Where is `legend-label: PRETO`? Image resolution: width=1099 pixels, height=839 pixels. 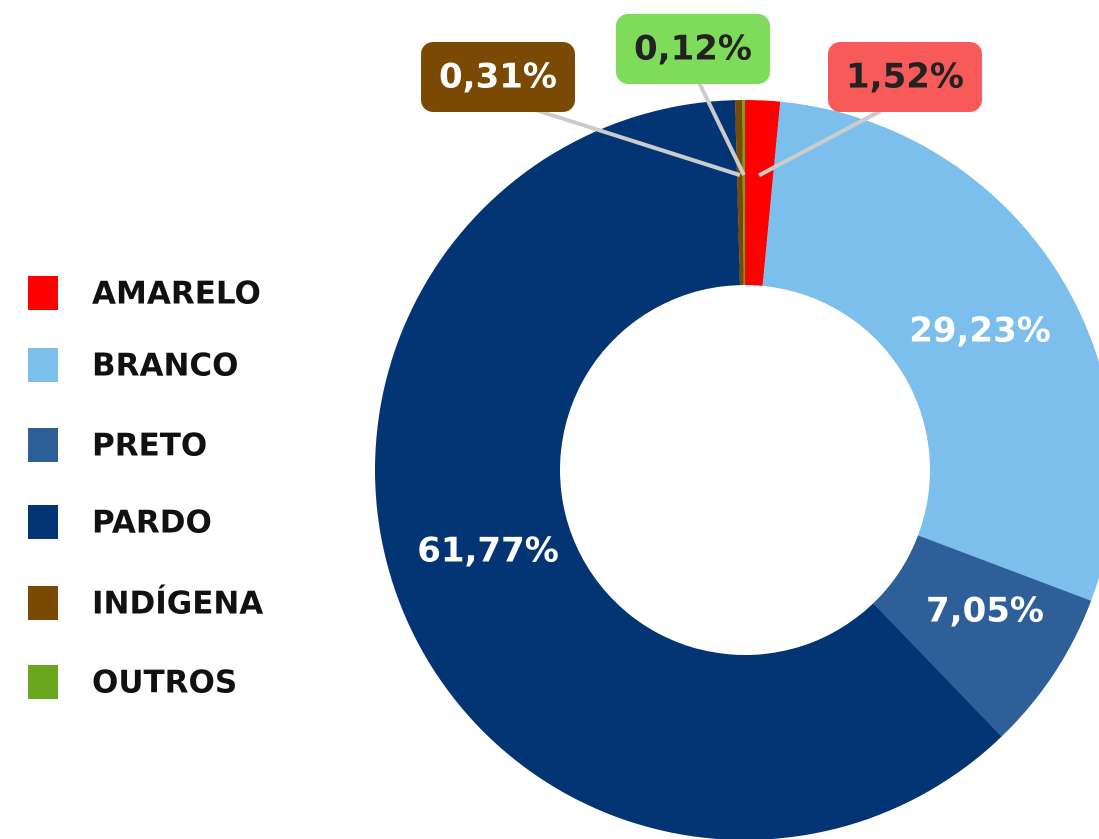 legend-label: PRETO is located at coordinates (149, 446).